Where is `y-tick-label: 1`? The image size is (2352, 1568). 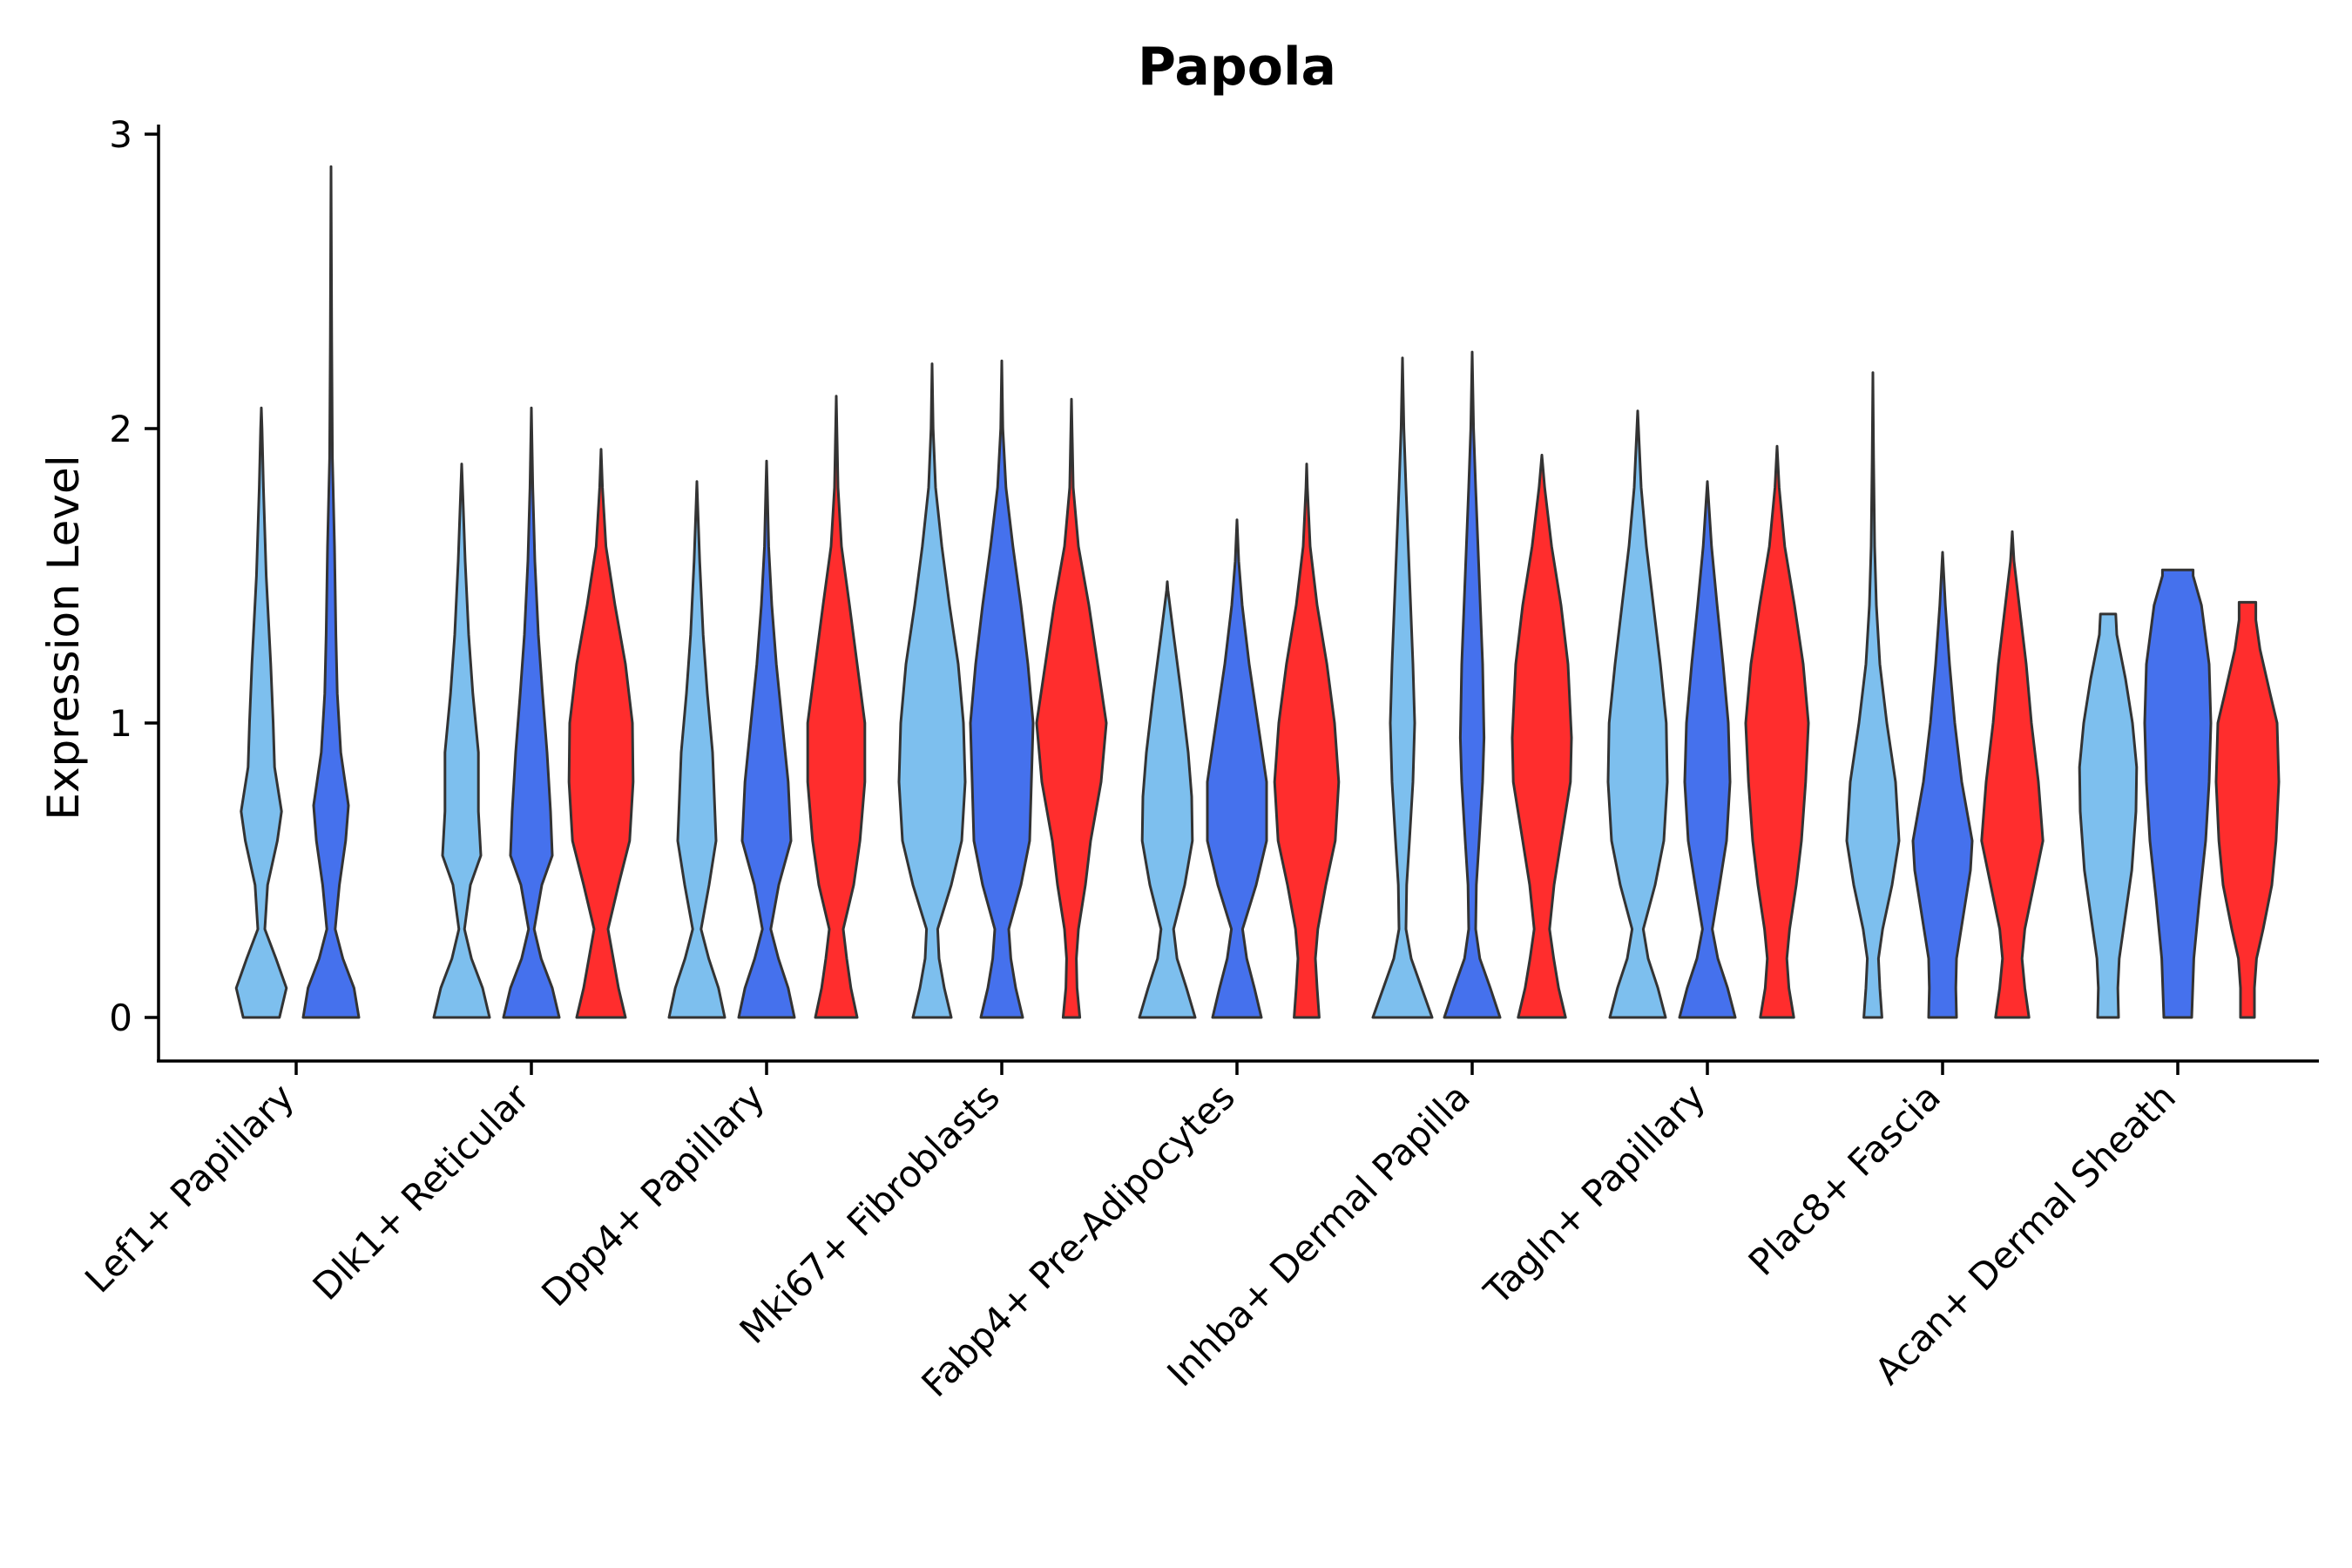 y-tick-label: 1 is located at coordinates (120, 723).